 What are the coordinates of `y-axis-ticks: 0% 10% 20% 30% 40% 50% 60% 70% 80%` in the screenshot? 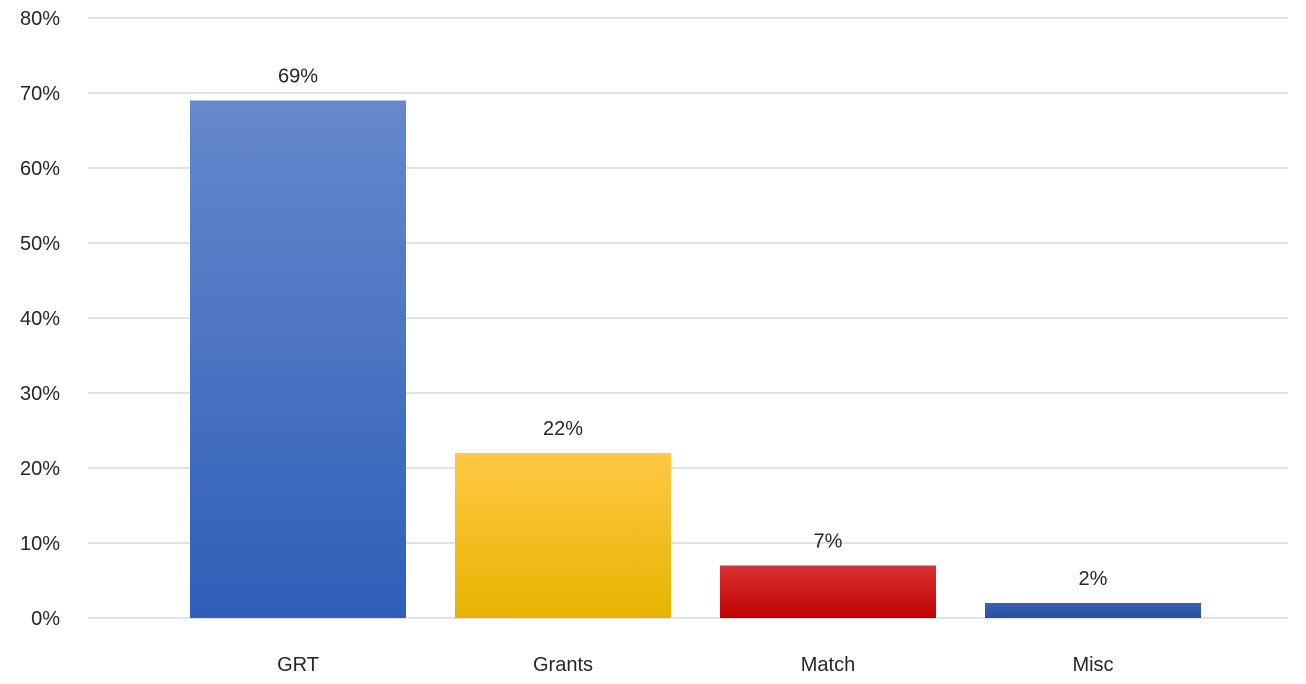 It's located at (40, 319).